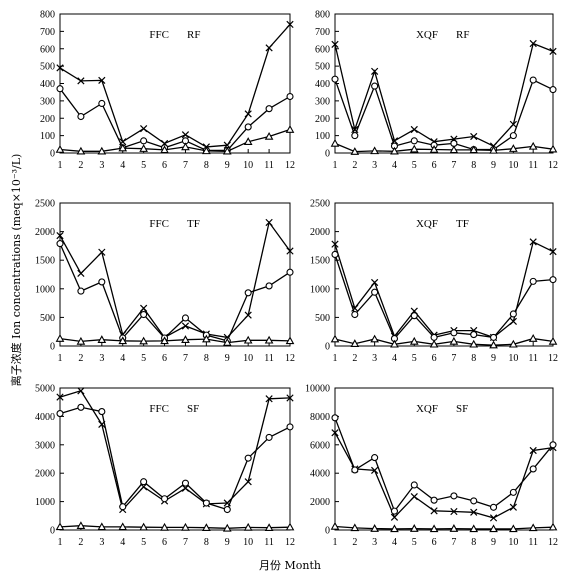 The height and width of the screenshot is (576, 580). Describe the element at coordinates (248, 358) in the screenshot. I see `x-tick-label: 10` at that location.